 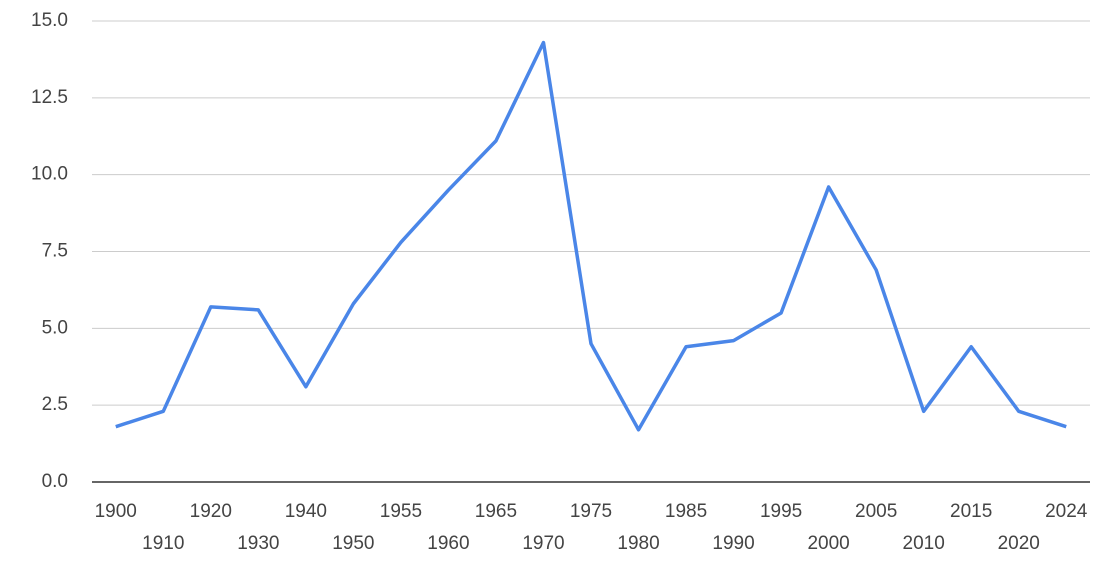 I want to click on x-tick-label: 1975, so click(x=591, y=511).